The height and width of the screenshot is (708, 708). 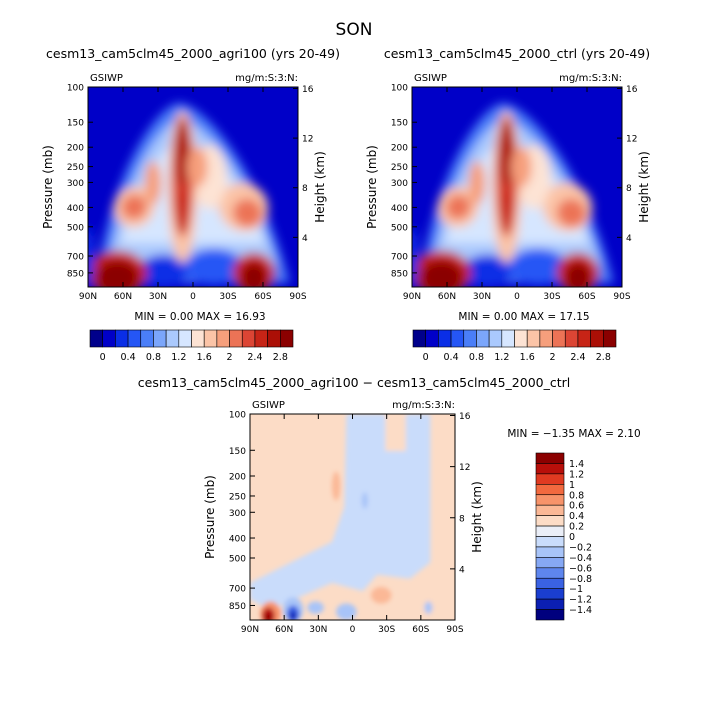 I want to click on colorbar-label: 0.2, so click(x=576, y=527).